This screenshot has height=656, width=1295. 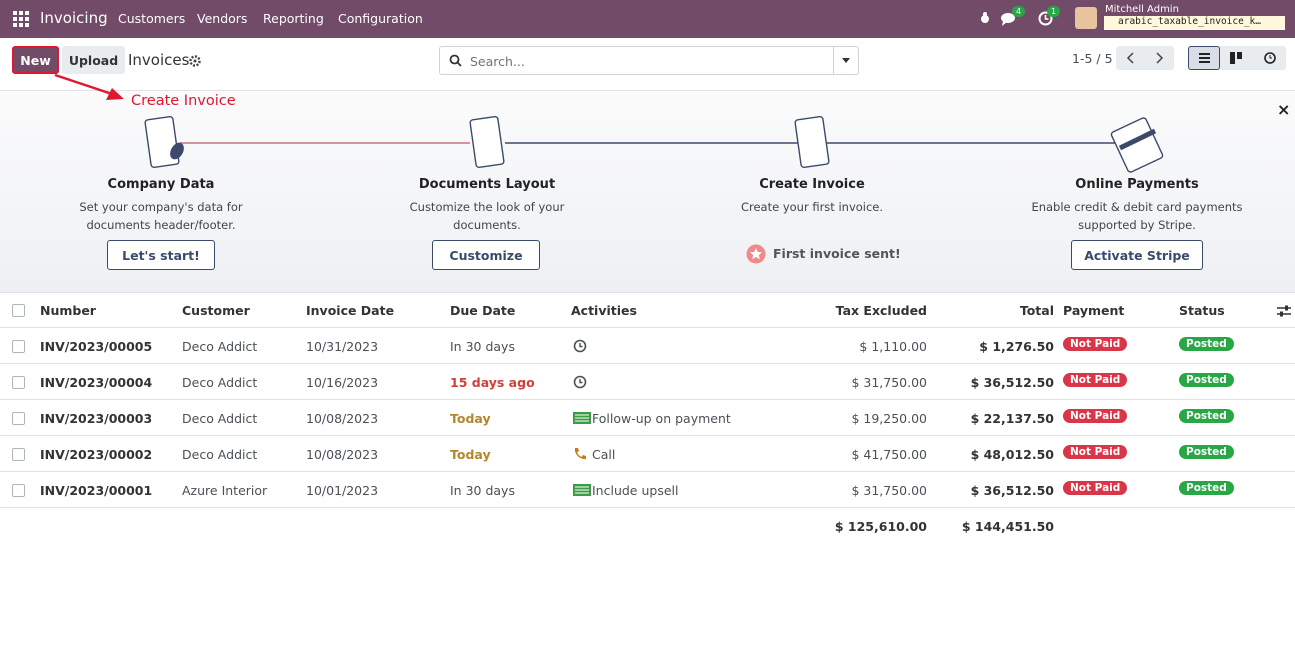 What do you see at coordinates (483, 310) in the screenshot?
I see `column-header: Due Date` at bounding box center [483, 310].